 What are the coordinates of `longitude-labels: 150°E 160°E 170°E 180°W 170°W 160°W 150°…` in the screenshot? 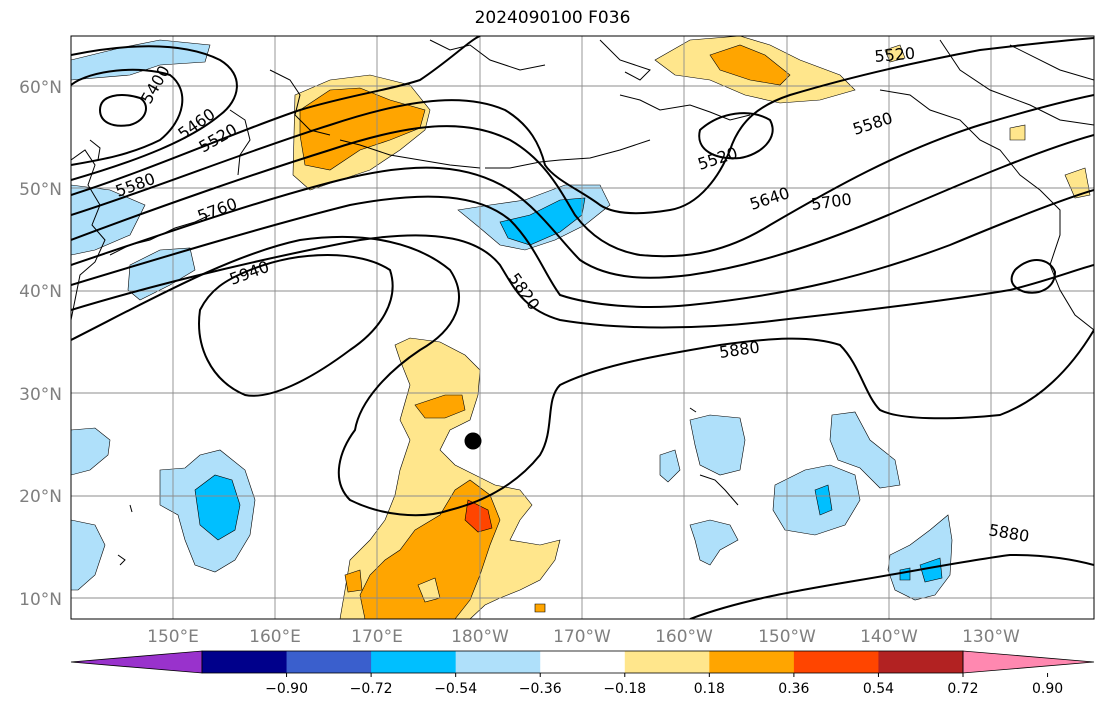 It's located at (583, 637).